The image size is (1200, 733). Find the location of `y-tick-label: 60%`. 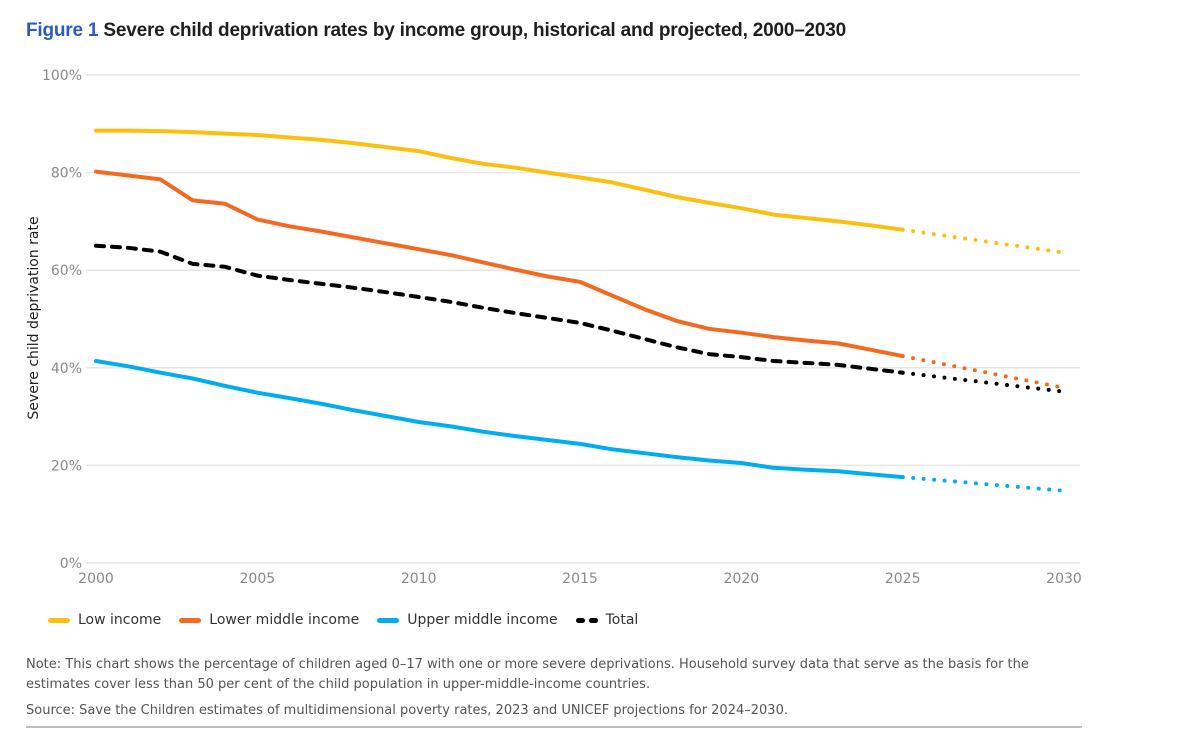

y-tick-label: 60% is located at coordinates (66, 271).